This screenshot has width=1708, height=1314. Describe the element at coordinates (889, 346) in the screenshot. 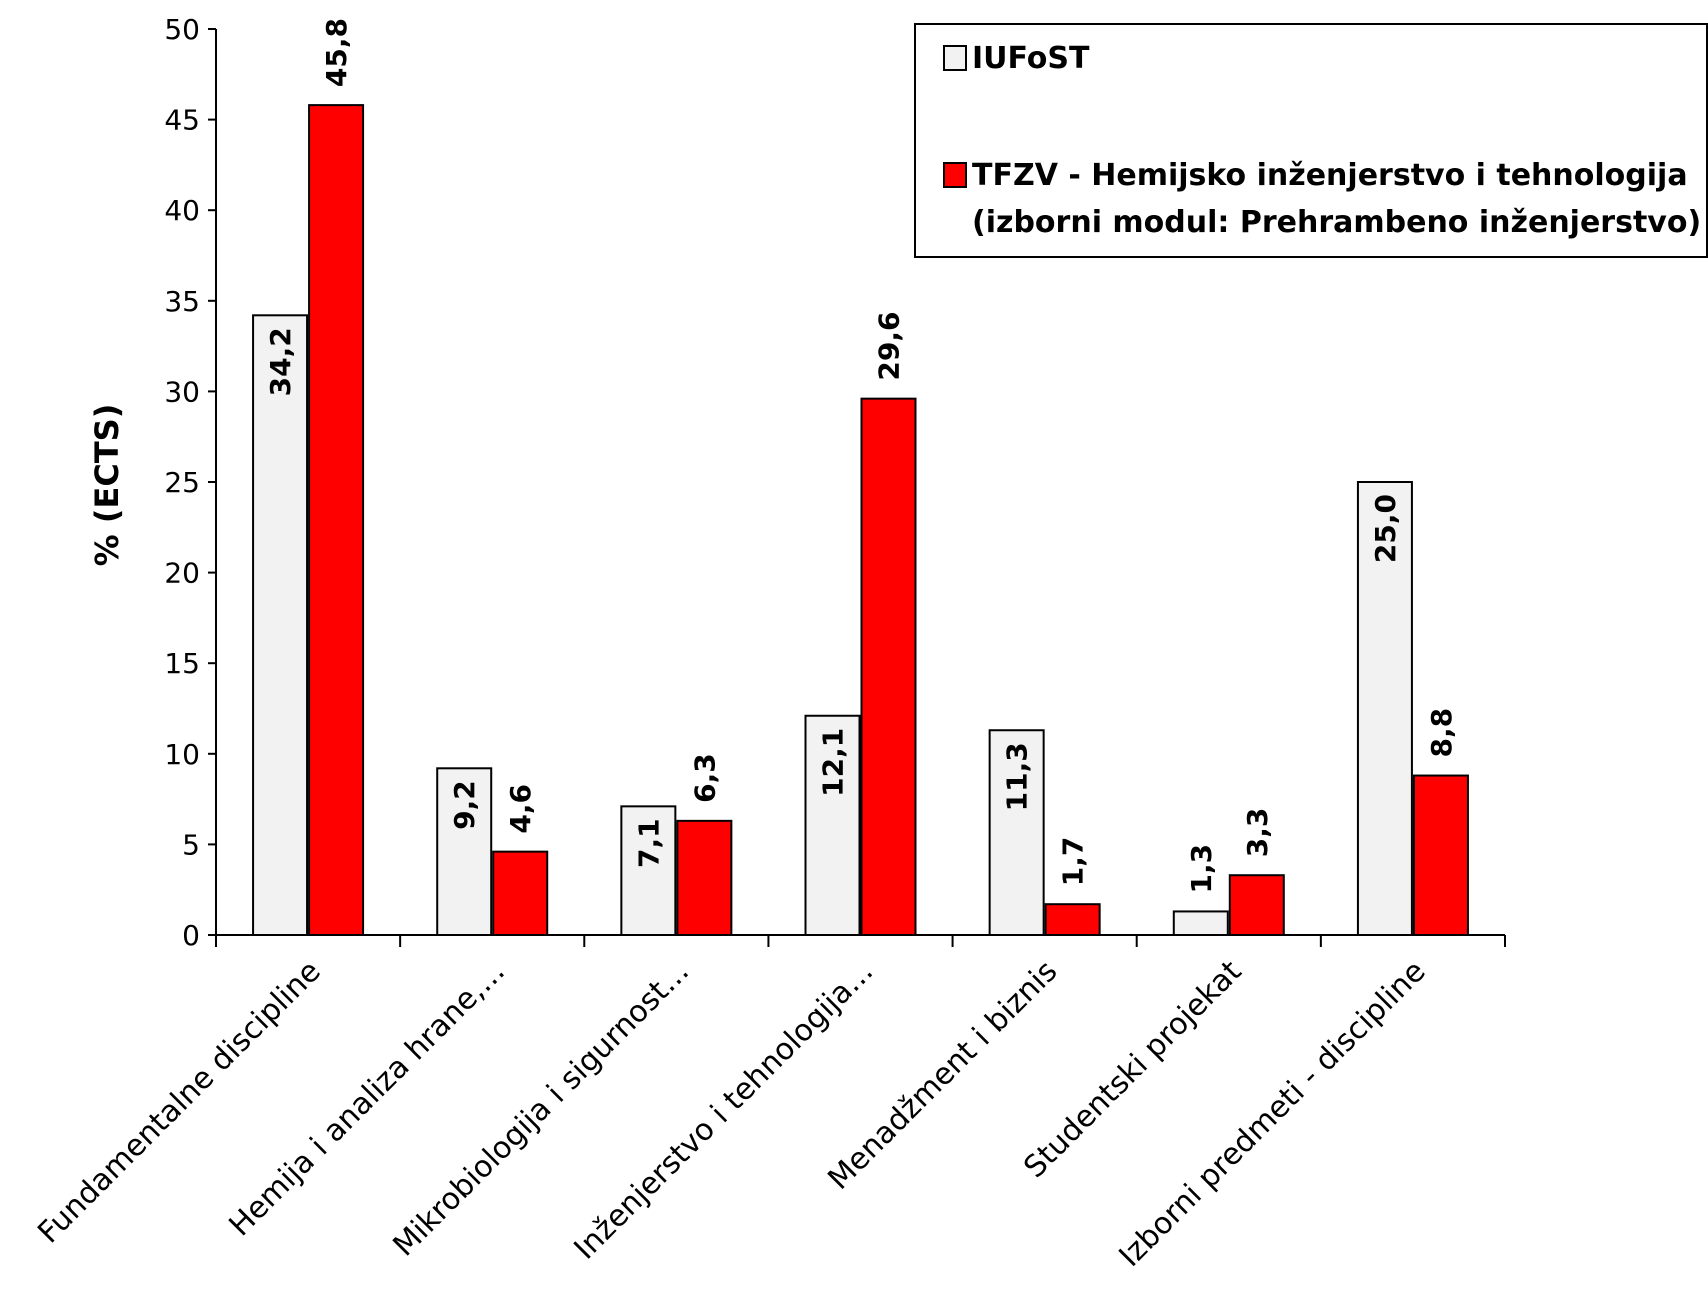

I see `data-label-tfzv-3: 29,6` at that location.